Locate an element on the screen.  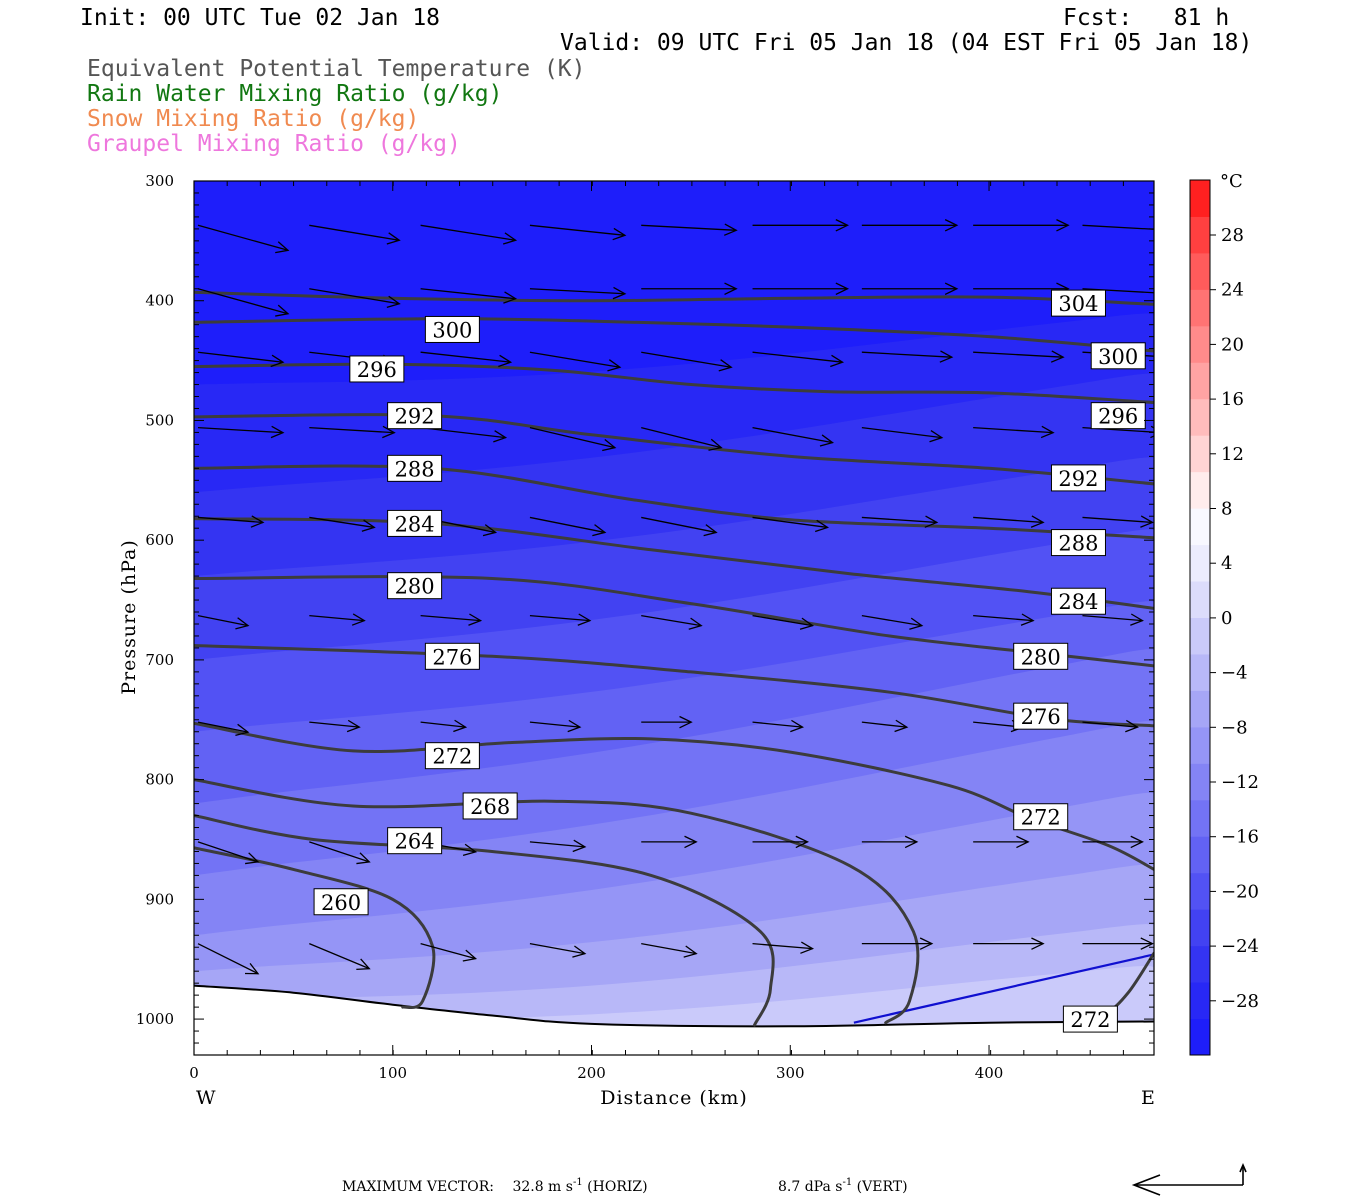
legend-rain-water: Rain Water Mixing Ratio (g/kg) is located at coordinates (295, 94).